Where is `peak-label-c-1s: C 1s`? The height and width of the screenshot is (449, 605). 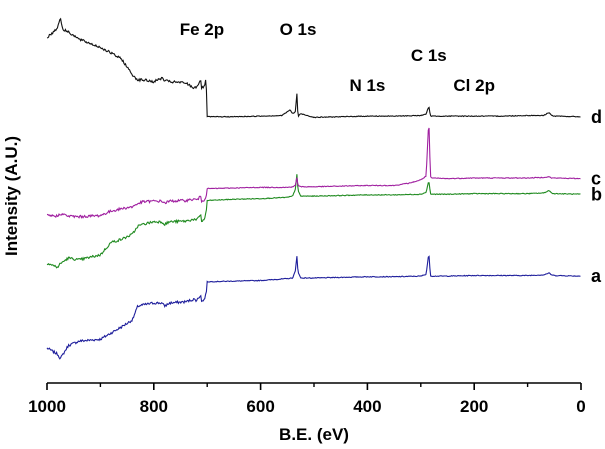
peak-label-c-1s: C 1s is located at coordinates (429, 55).